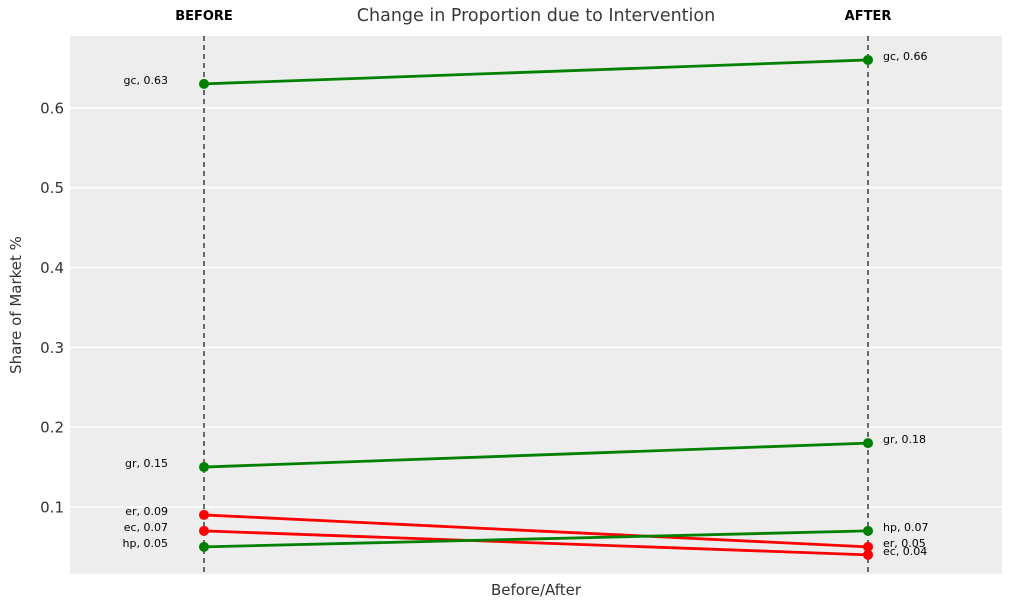 This screenshot has width=1011, height=611. Describe the element at coordinates (536, 590) in the screenshot. I see `x-axis-label: Before/After` at that location.